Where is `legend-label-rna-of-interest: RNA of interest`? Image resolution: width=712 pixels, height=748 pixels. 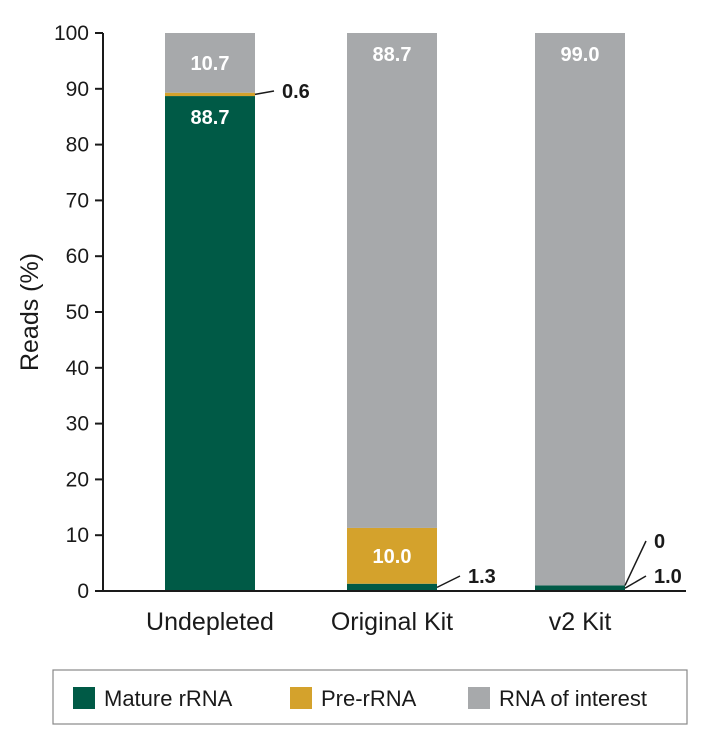
legend-label-rna-of-interest: RNA of interest is located at coordinates (573, 698).